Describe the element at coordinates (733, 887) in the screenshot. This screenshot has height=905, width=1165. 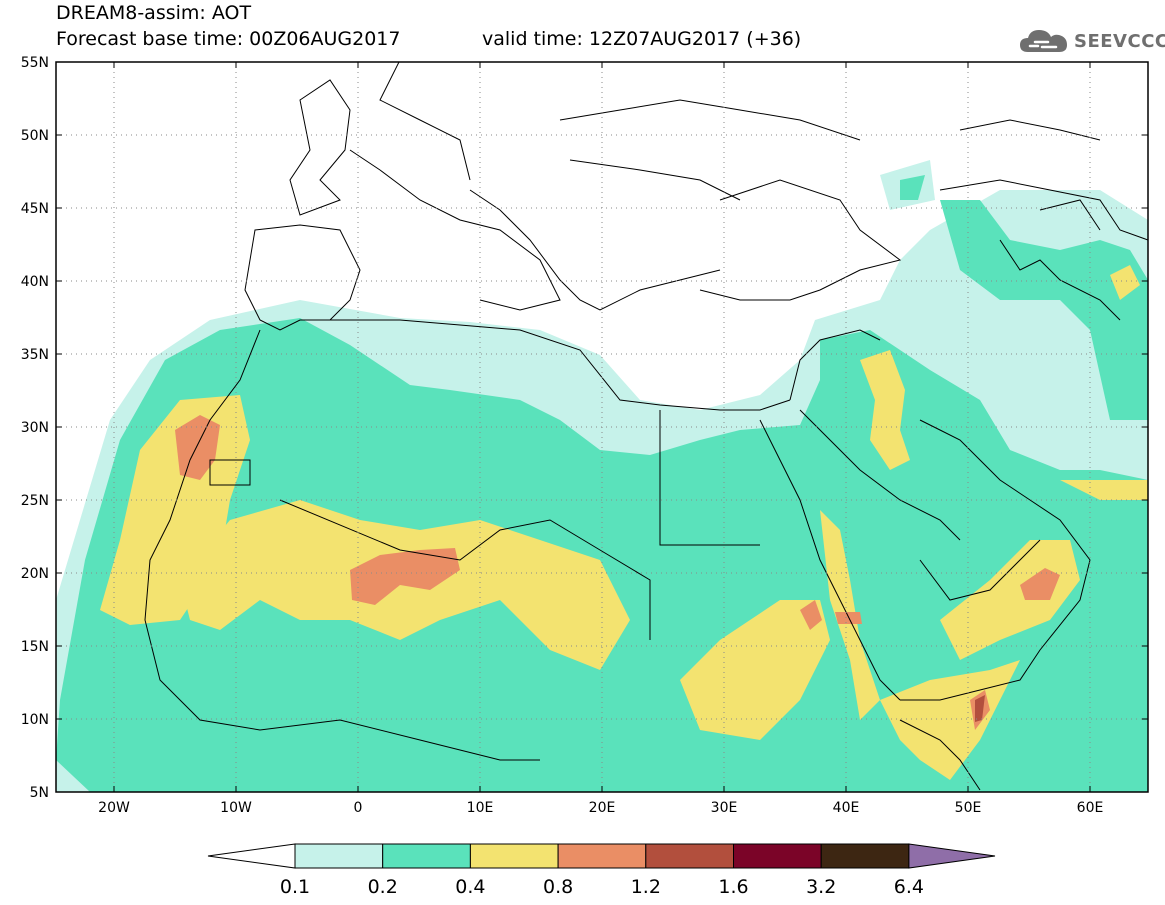
I see `colorbar-label: 1.6` at that location.